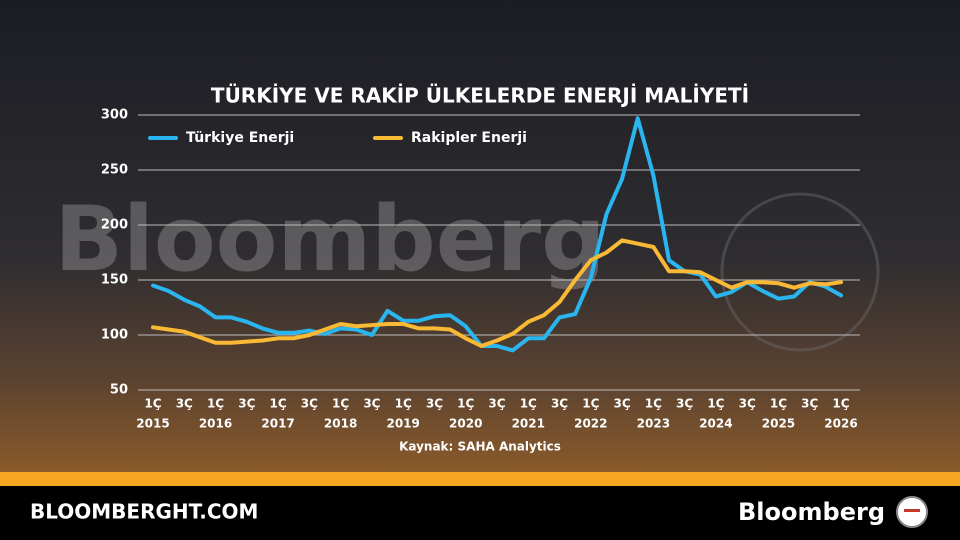 This screenshot has width=960, height=540. Describe the element at coordinates (480, 513) in the screenshot. I see `footer` at that location.